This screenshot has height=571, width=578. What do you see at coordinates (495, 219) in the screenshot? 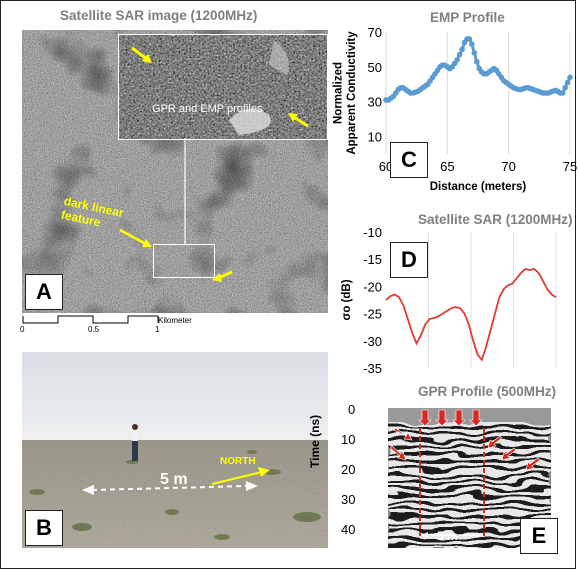
I see `sar-chart-title: Satellite SAR (1200MHz)` at bounding box center [495, 219].